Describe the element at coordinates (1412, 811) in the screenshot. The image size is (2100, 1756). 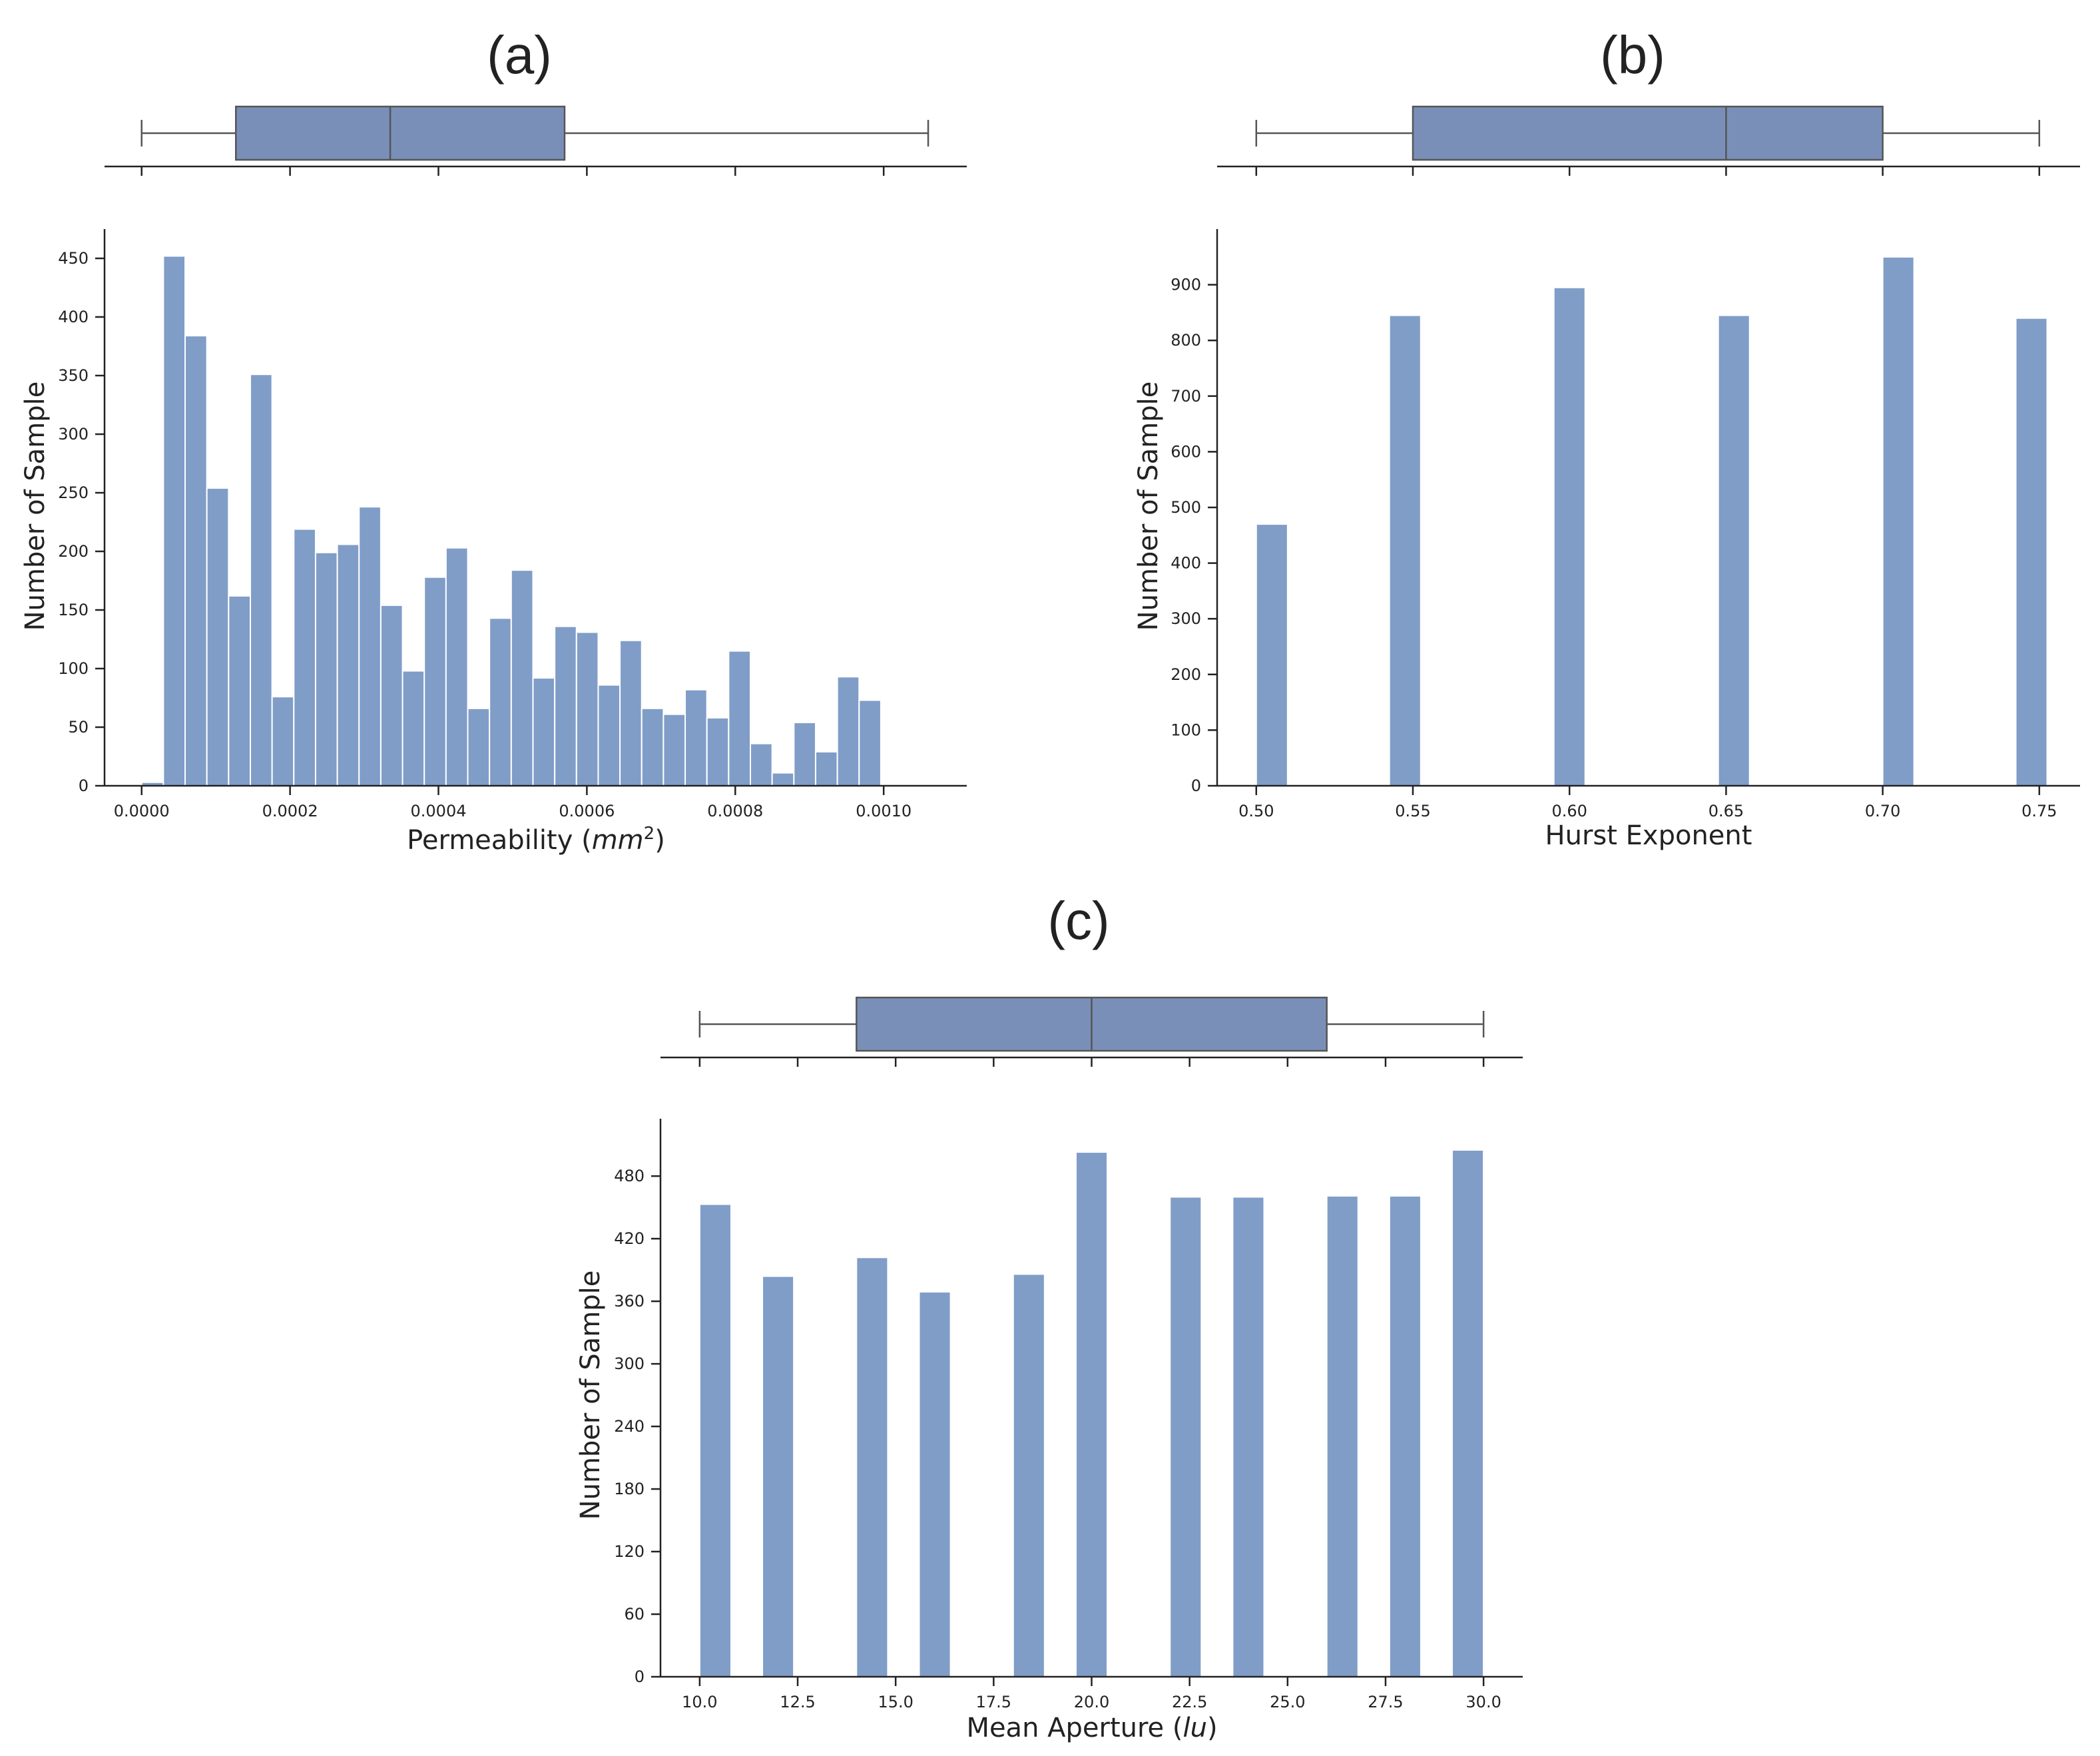
I see `panel-b-xtick-label-1: 0.55` at that location.